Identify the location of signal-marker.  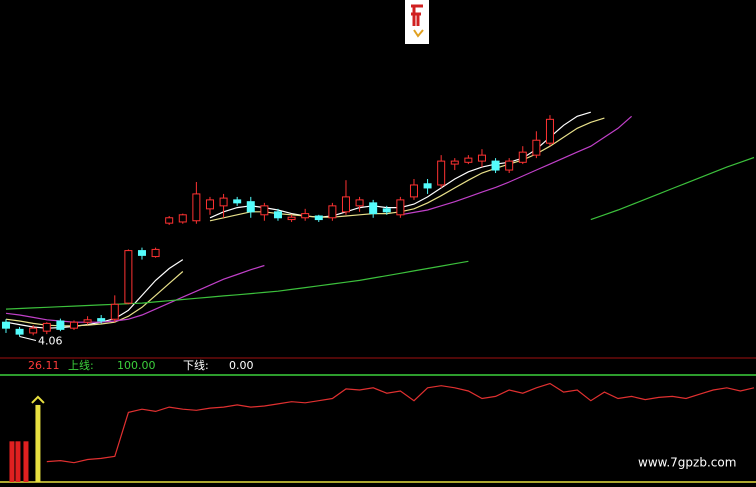
(38, 399).